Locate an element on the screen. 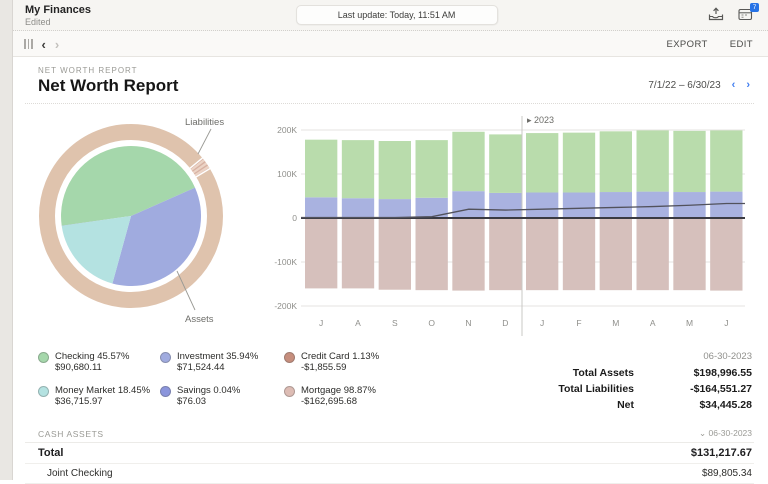  legend-name: Credit Card 1.13% is located at coordinates (340, 356).